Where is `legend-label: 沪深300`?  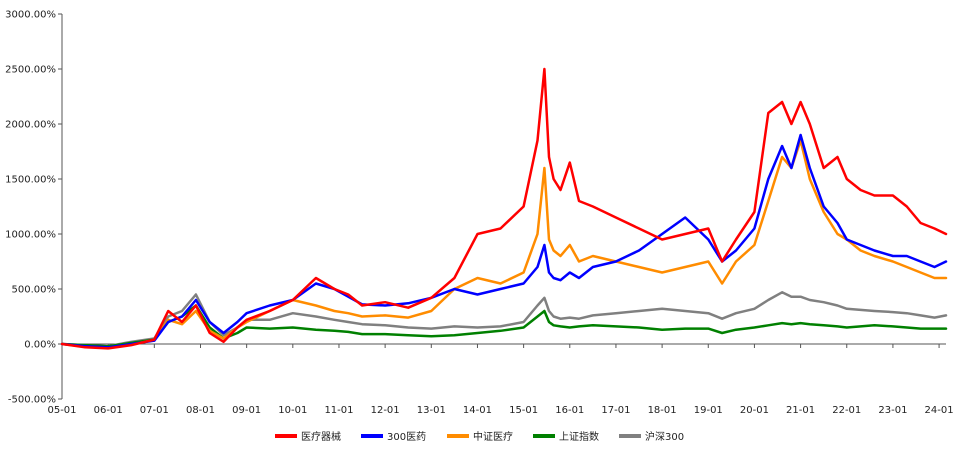
legend-label: 沪深300 is located at coordinates (664, 436).